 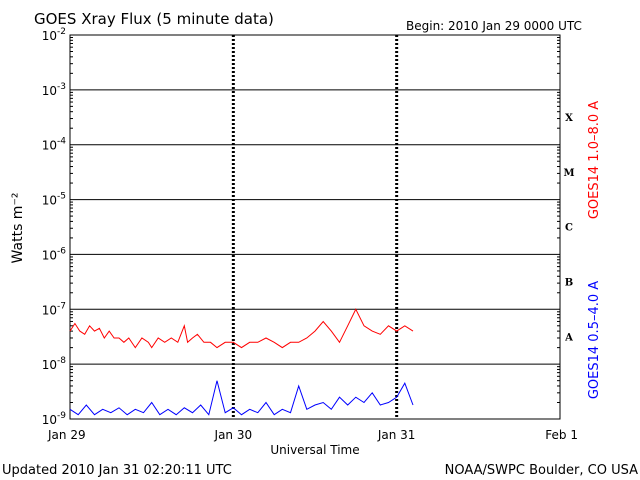 I want to click on x-tick-label: Feb 1, so click(x=561, y=435).